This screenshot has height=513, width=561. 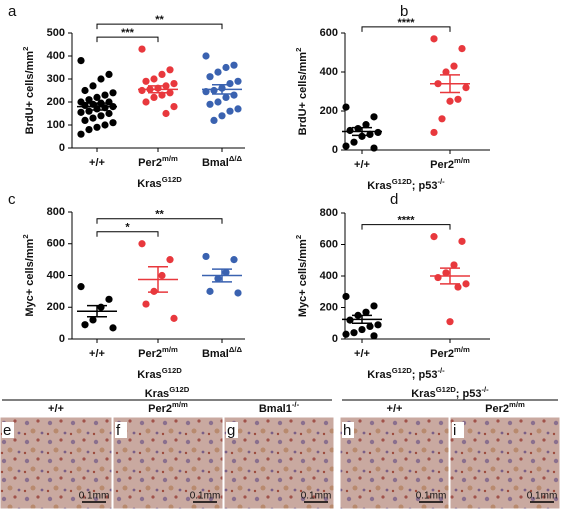 I want to click on x-tick-label: BmalΔ/Δ, so click(x=222, y=161).